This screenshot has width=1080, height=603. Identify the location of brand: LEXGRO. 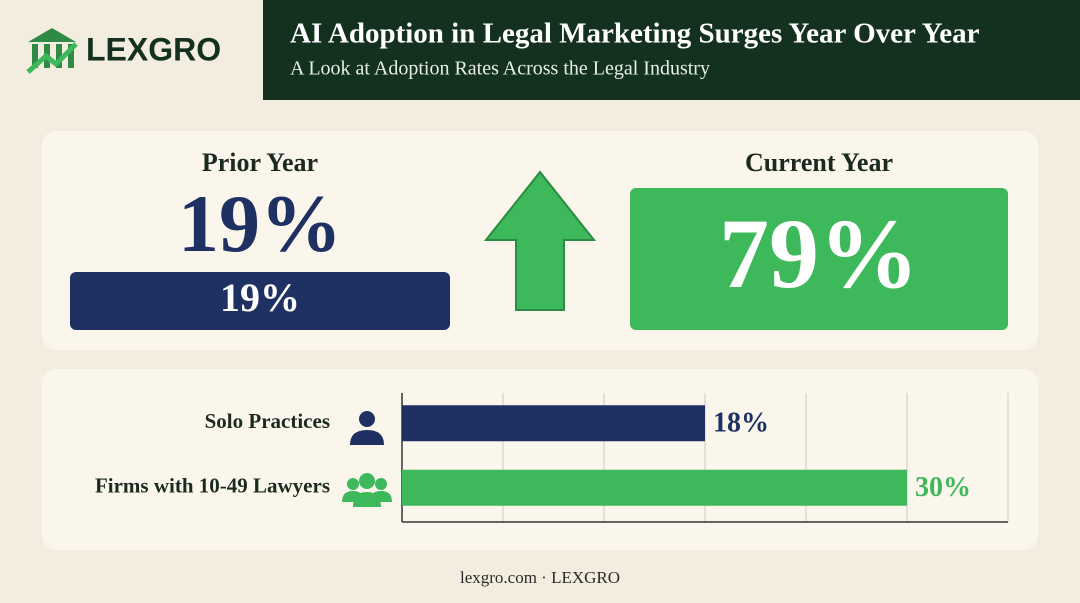
(153, 49).